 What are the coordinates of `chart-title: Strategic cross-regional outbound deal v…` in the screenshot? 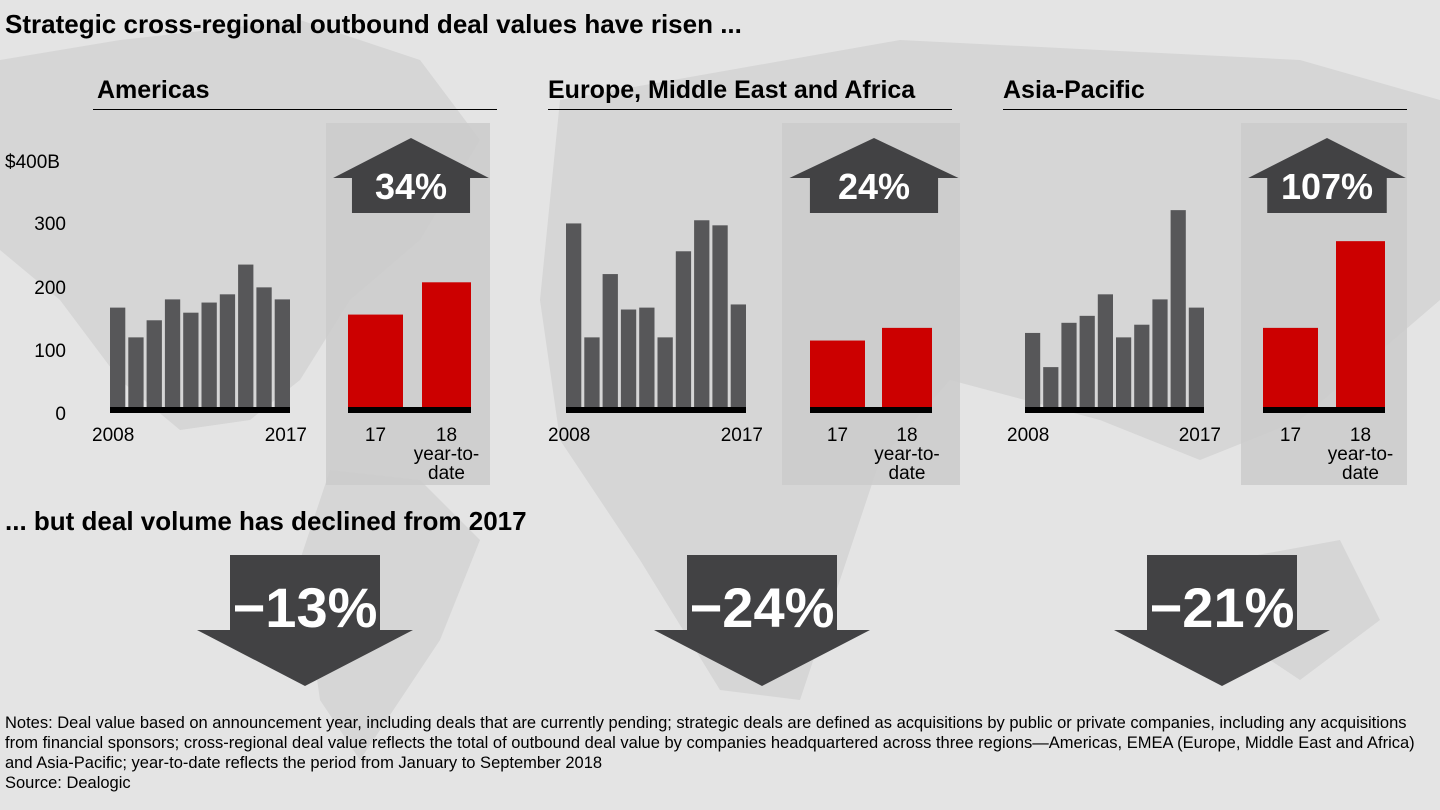 It's located at (373, 24).